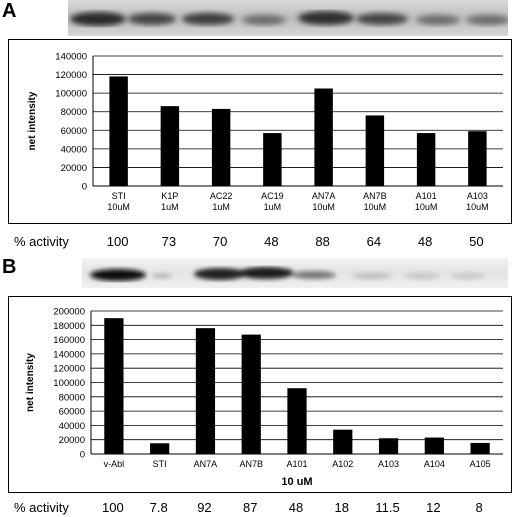 The image size is (520, 517). I want to click on panel-b-activity-value: 11.5, so click(387, 507).